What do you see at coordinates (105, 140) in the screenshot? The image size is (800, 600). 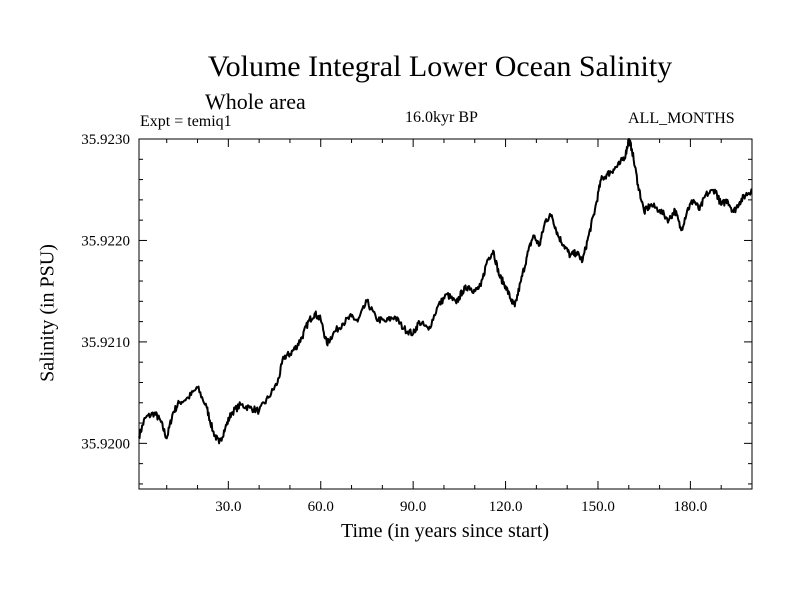 I see `y-tick-label: 35.9230` at bounding box center [105, 140].